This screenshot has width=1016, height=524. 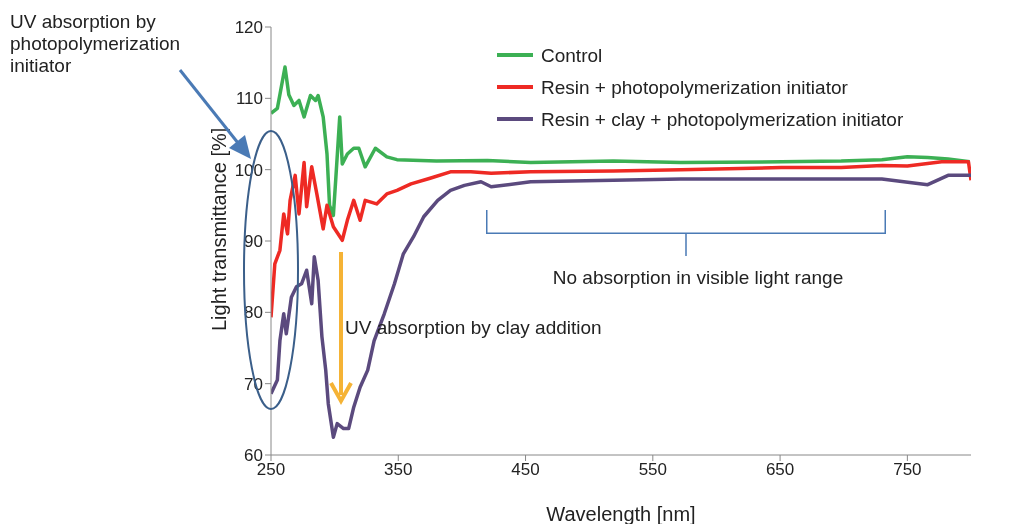 What do you see at coordinates (248, 28) in the screenshot?
I see `y-tick-label: 120` at bounding box center [248, 28].